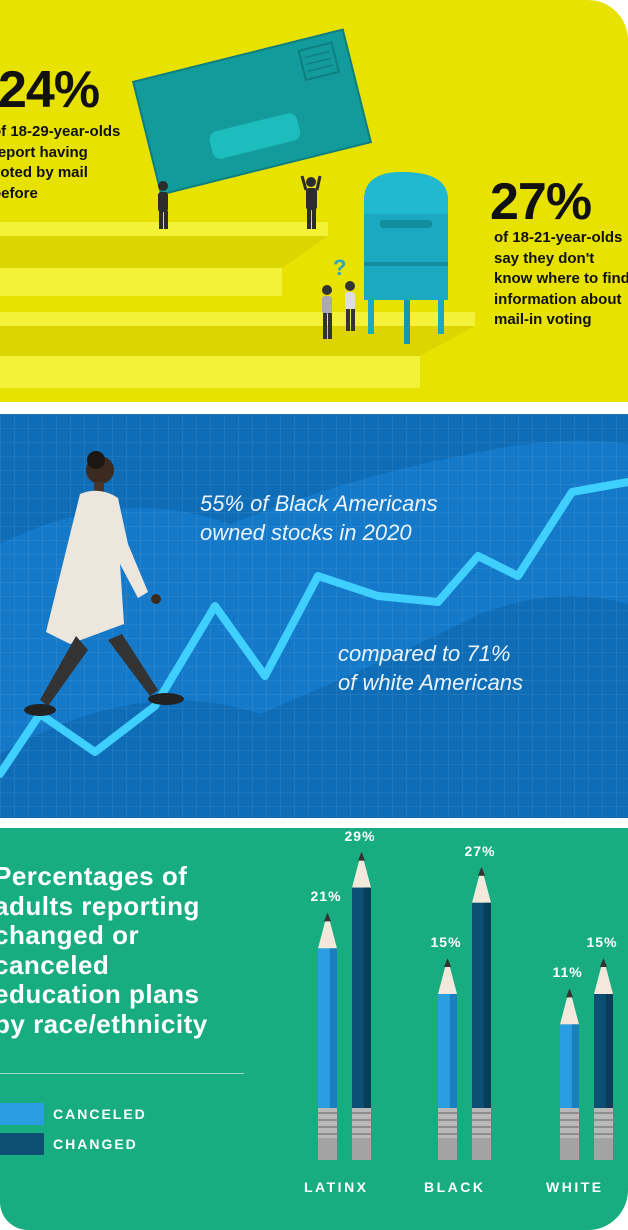 This screenshot has width=628, height=1230. I want to click on envelope-illustration, so click(252, 112).